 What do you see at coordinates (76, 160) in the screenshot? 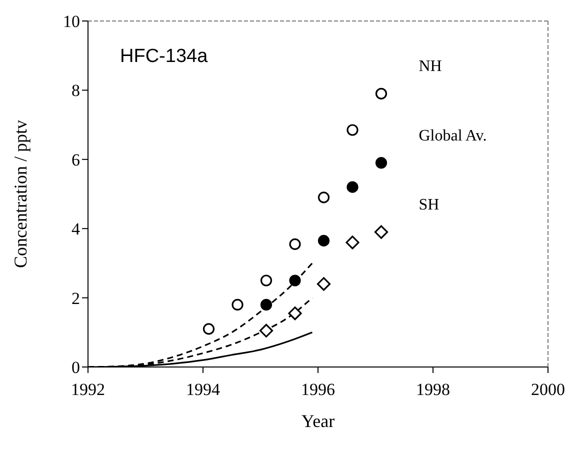
I see `y-tick-label: 6` at bounding box center [76, 160].